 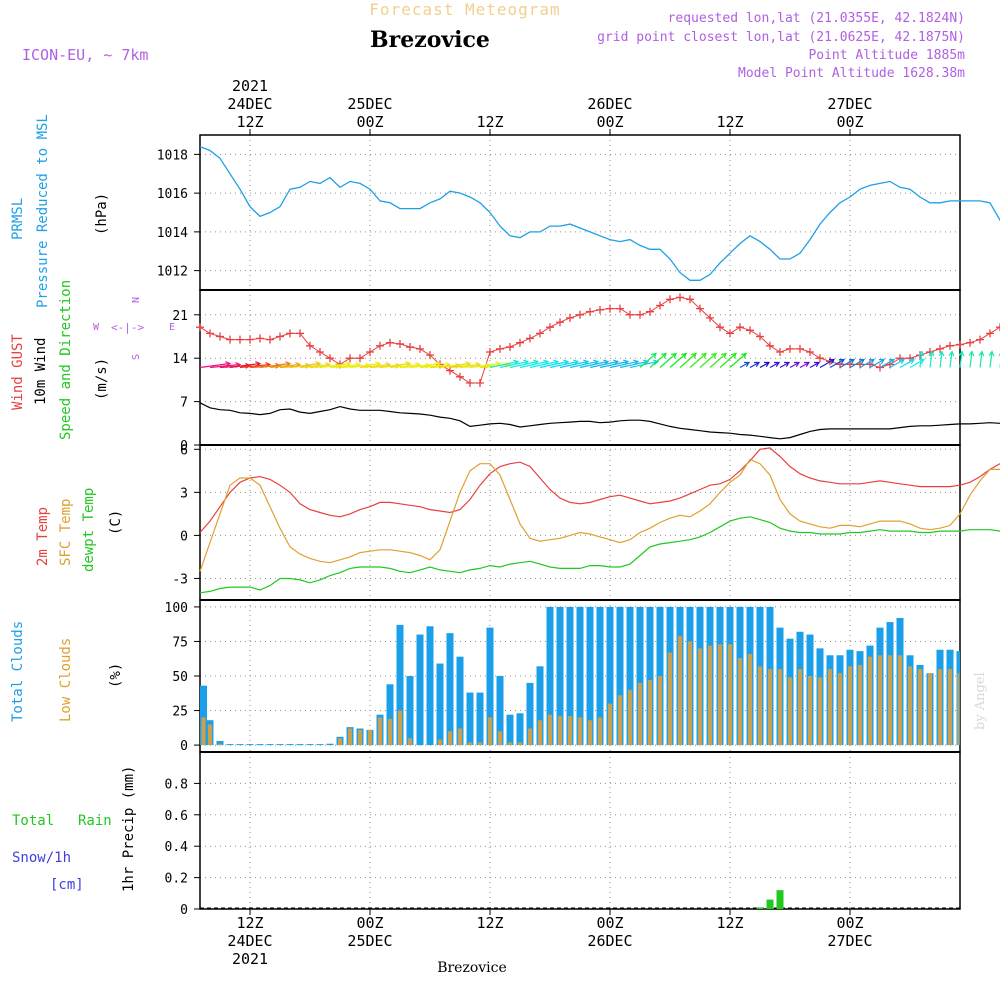 I want to click on y-tick-label: 7, so click(x=184, y=403).